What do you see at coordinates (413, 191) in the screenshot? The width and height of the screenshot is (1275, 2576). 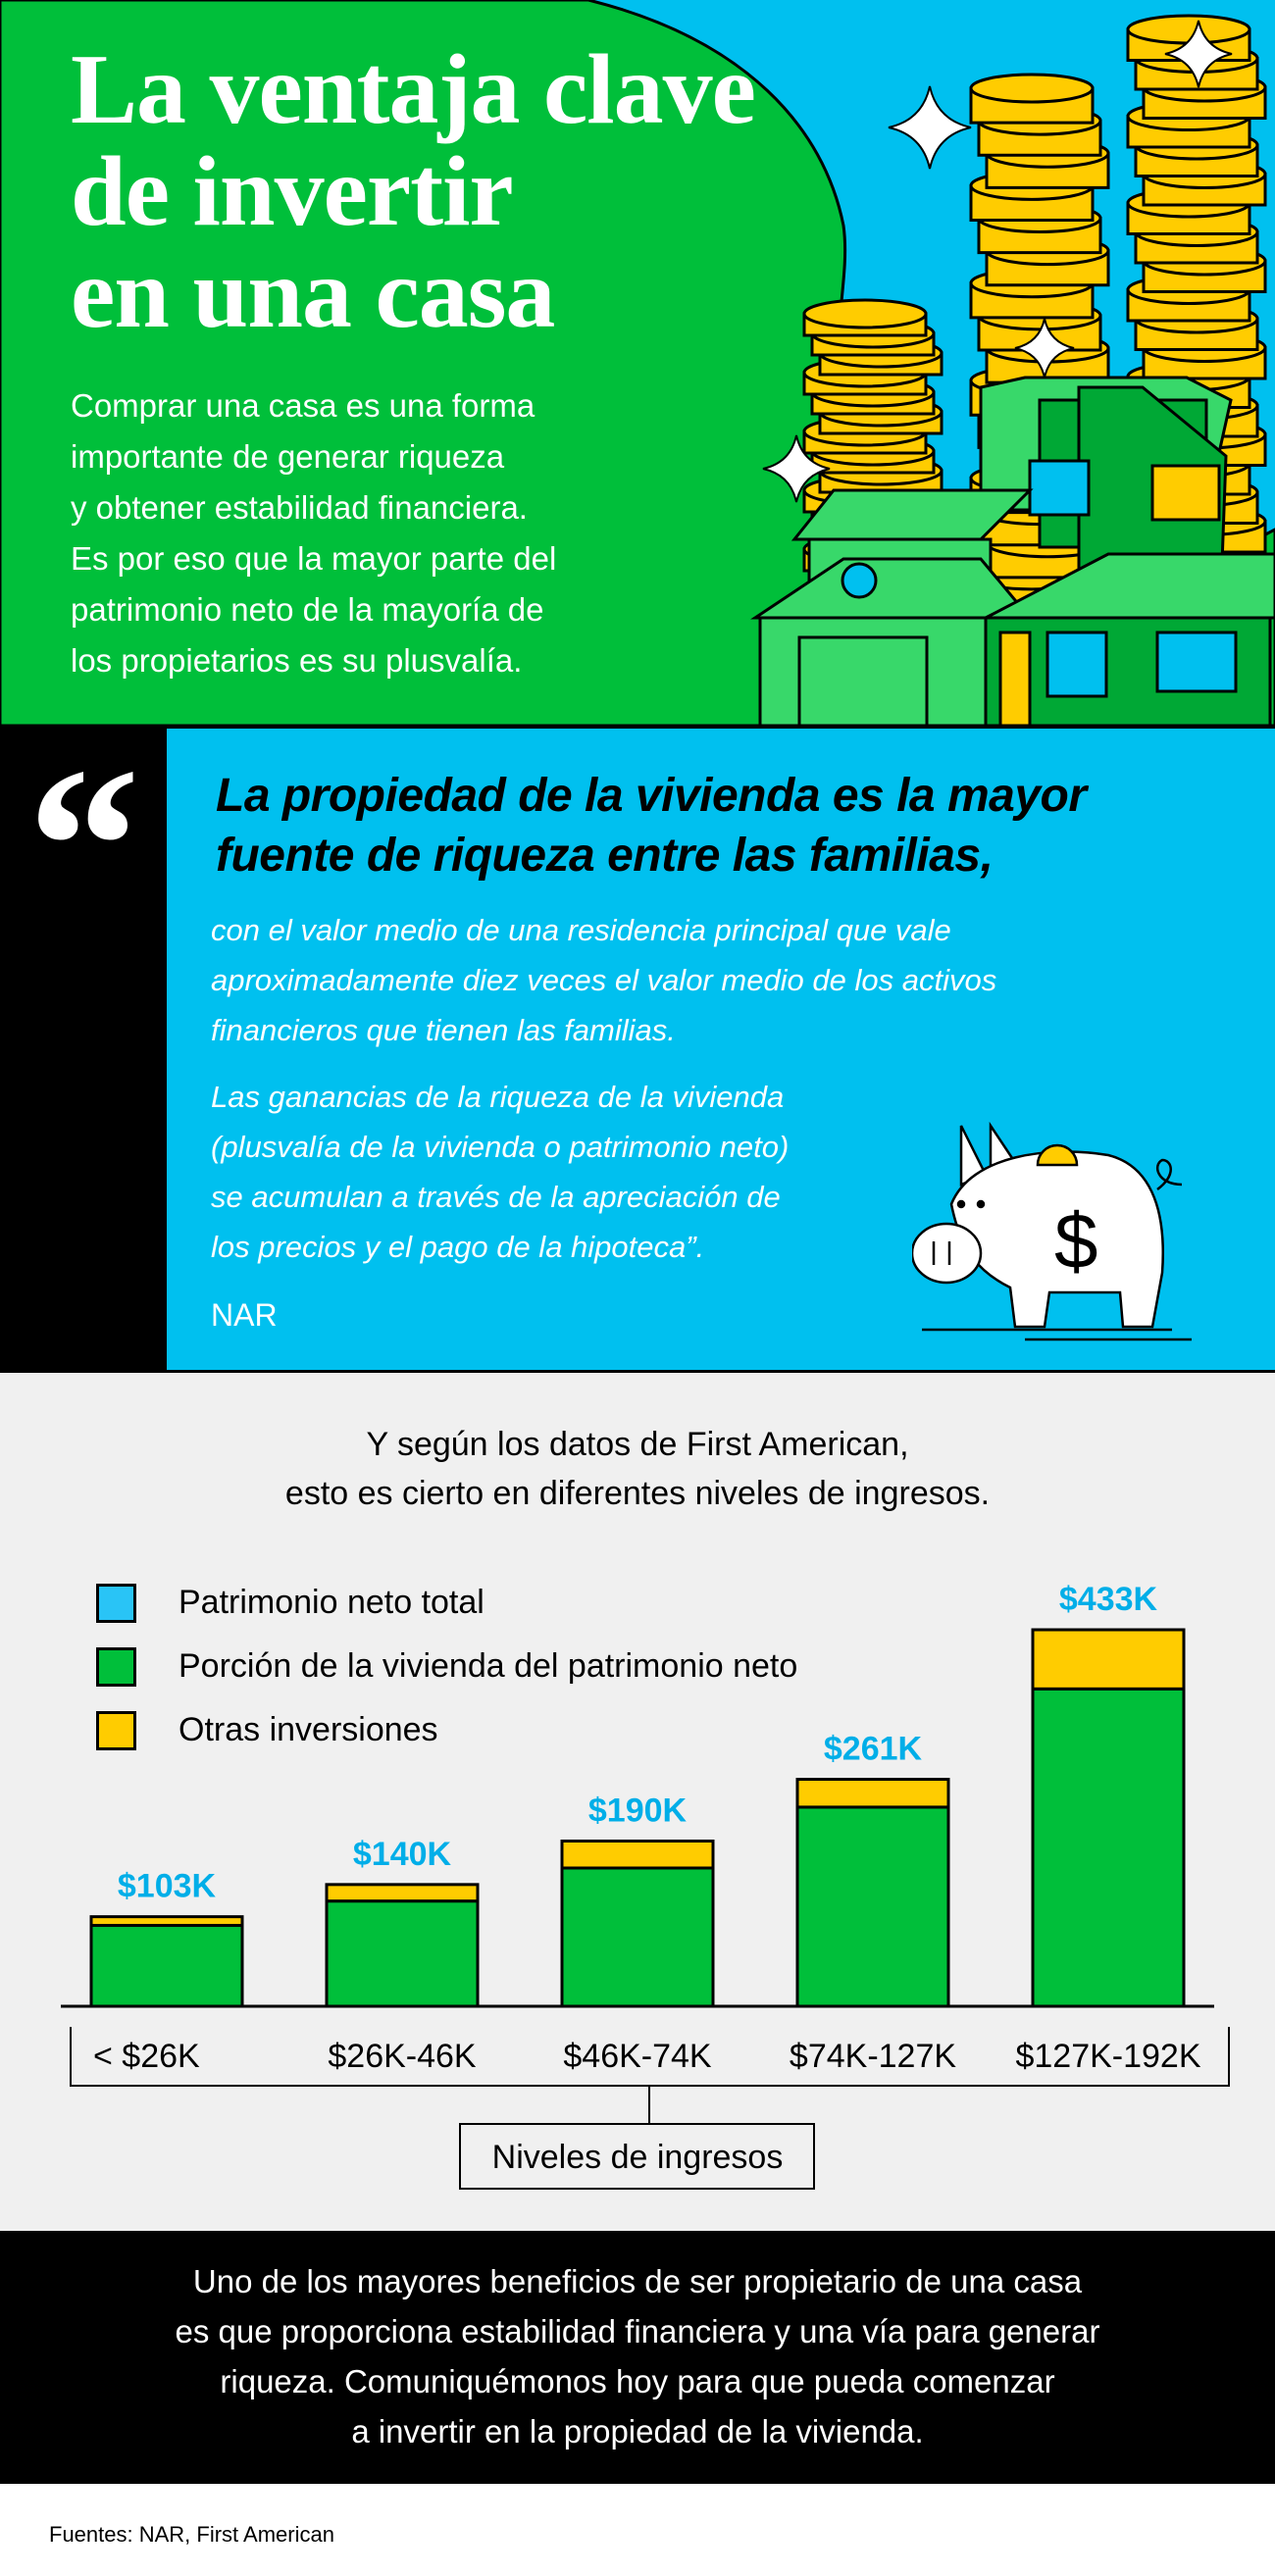 I see `page-title: La ventaja clave de invertir en una casa` at bounding box center [413, 191].